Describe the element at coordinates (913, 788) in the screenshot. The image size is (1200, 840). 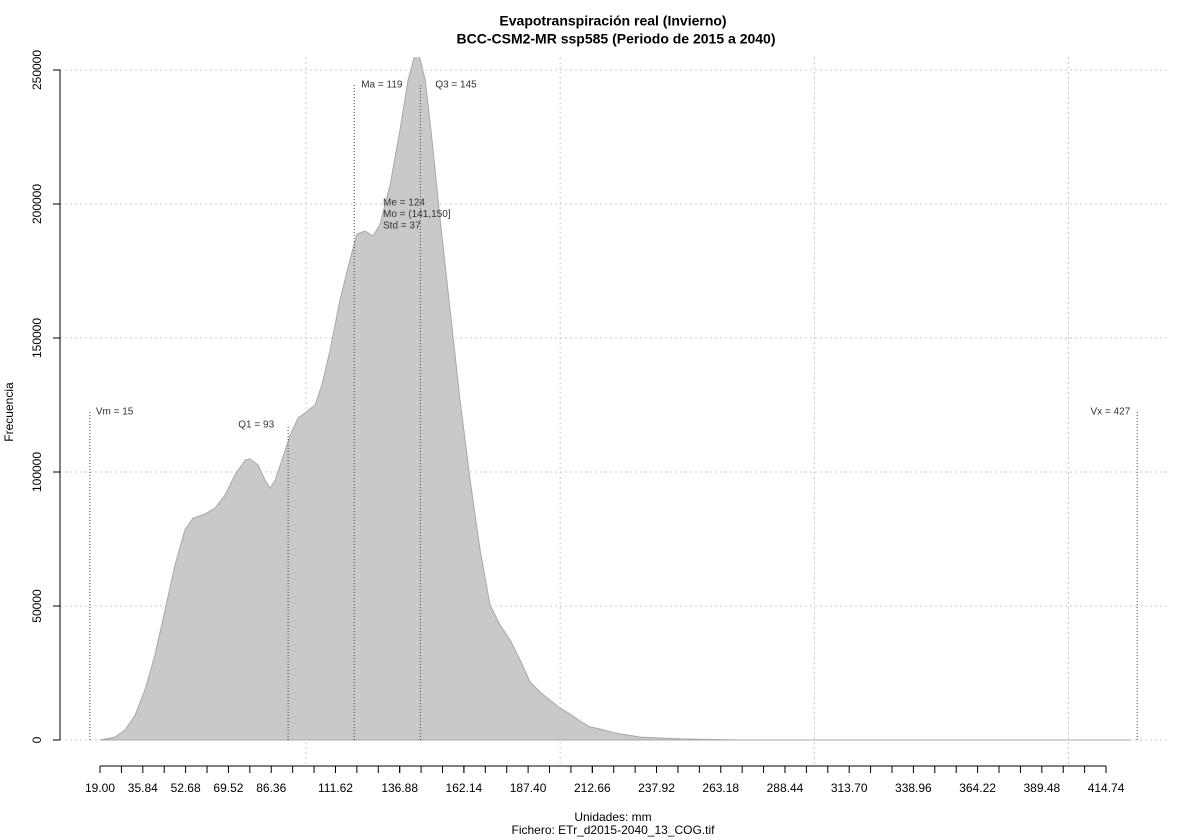
I see `x-tick-label: 338.96` at that location.